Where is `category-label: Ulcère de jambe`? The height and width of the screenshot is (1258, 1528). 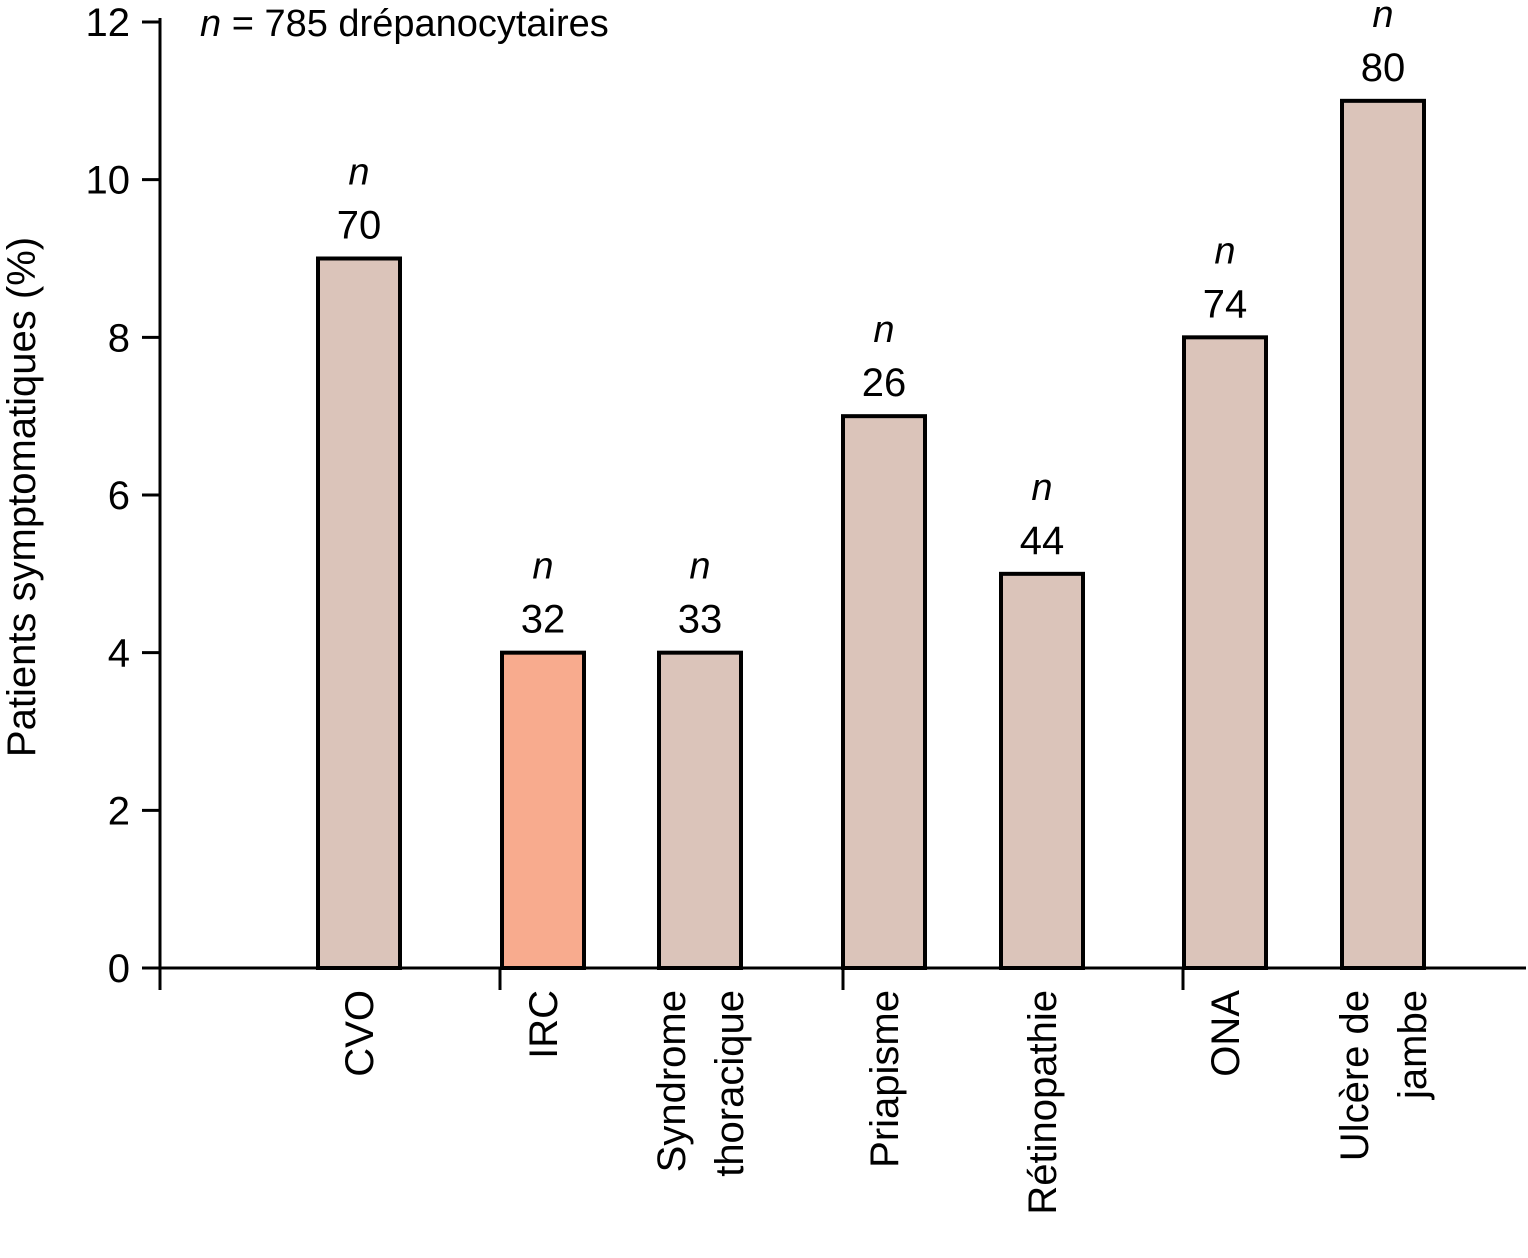 category-label: Ulcère de jambe is located at coordinates (1384, 1075).